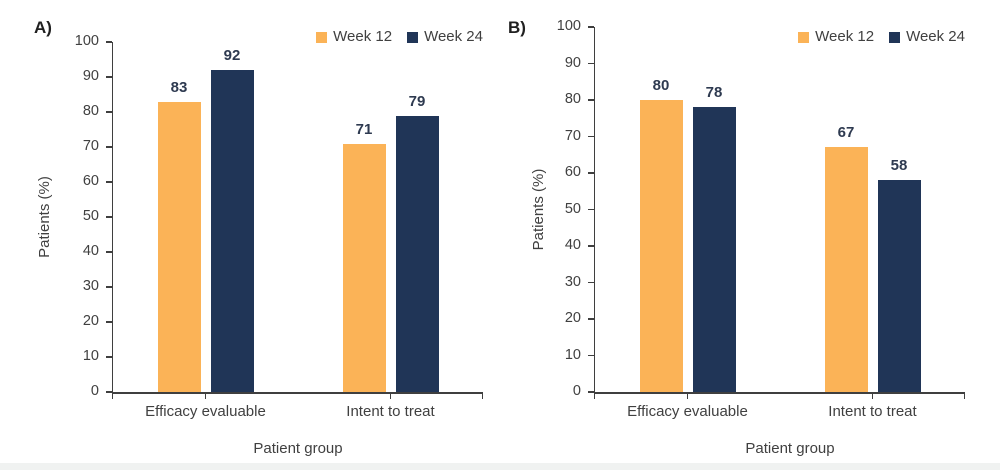 The height and width of the screenshot is (470, 1000). I want to click on panel-b-label: B), so click(517, 27).